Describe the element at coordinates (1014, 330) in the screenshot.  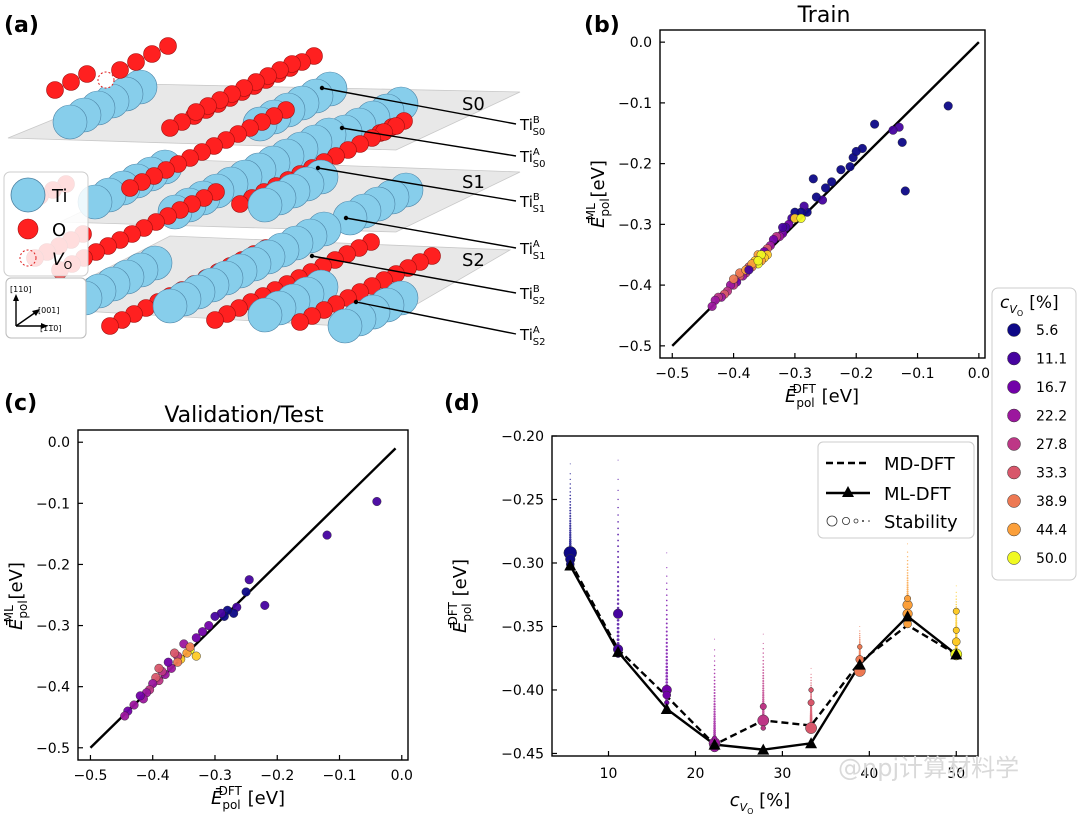
I see `legend-swatch-5.6` at that location.